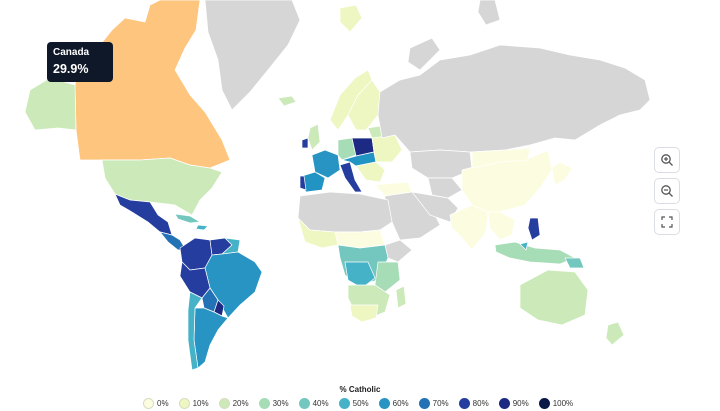  I want to click on tooltip-country-name: Canada, so click(71, 52).